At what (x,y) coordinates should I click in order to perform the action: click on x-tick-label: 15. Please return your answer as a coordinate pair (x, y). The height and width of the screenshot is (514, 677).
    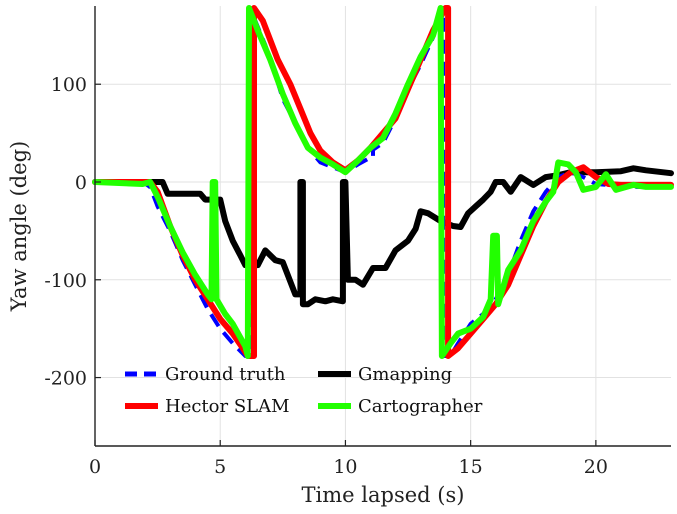
    Looking at the image, I should click on (471, 467).